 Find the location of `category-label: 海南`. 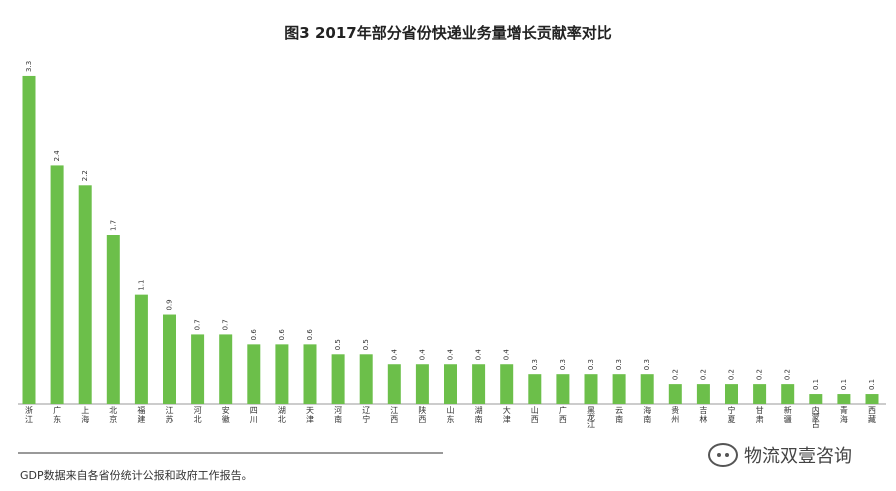

category-label: 海南 is located at coordinates (647, 414).